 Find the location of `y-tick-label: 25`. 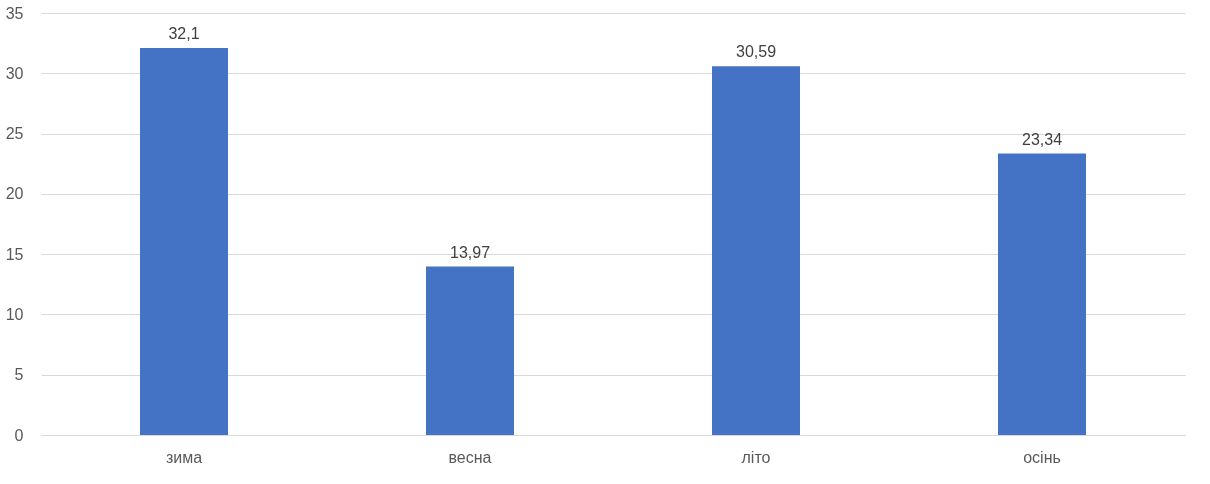

y-tick-label: 25 is located at coordinates (14, 134).